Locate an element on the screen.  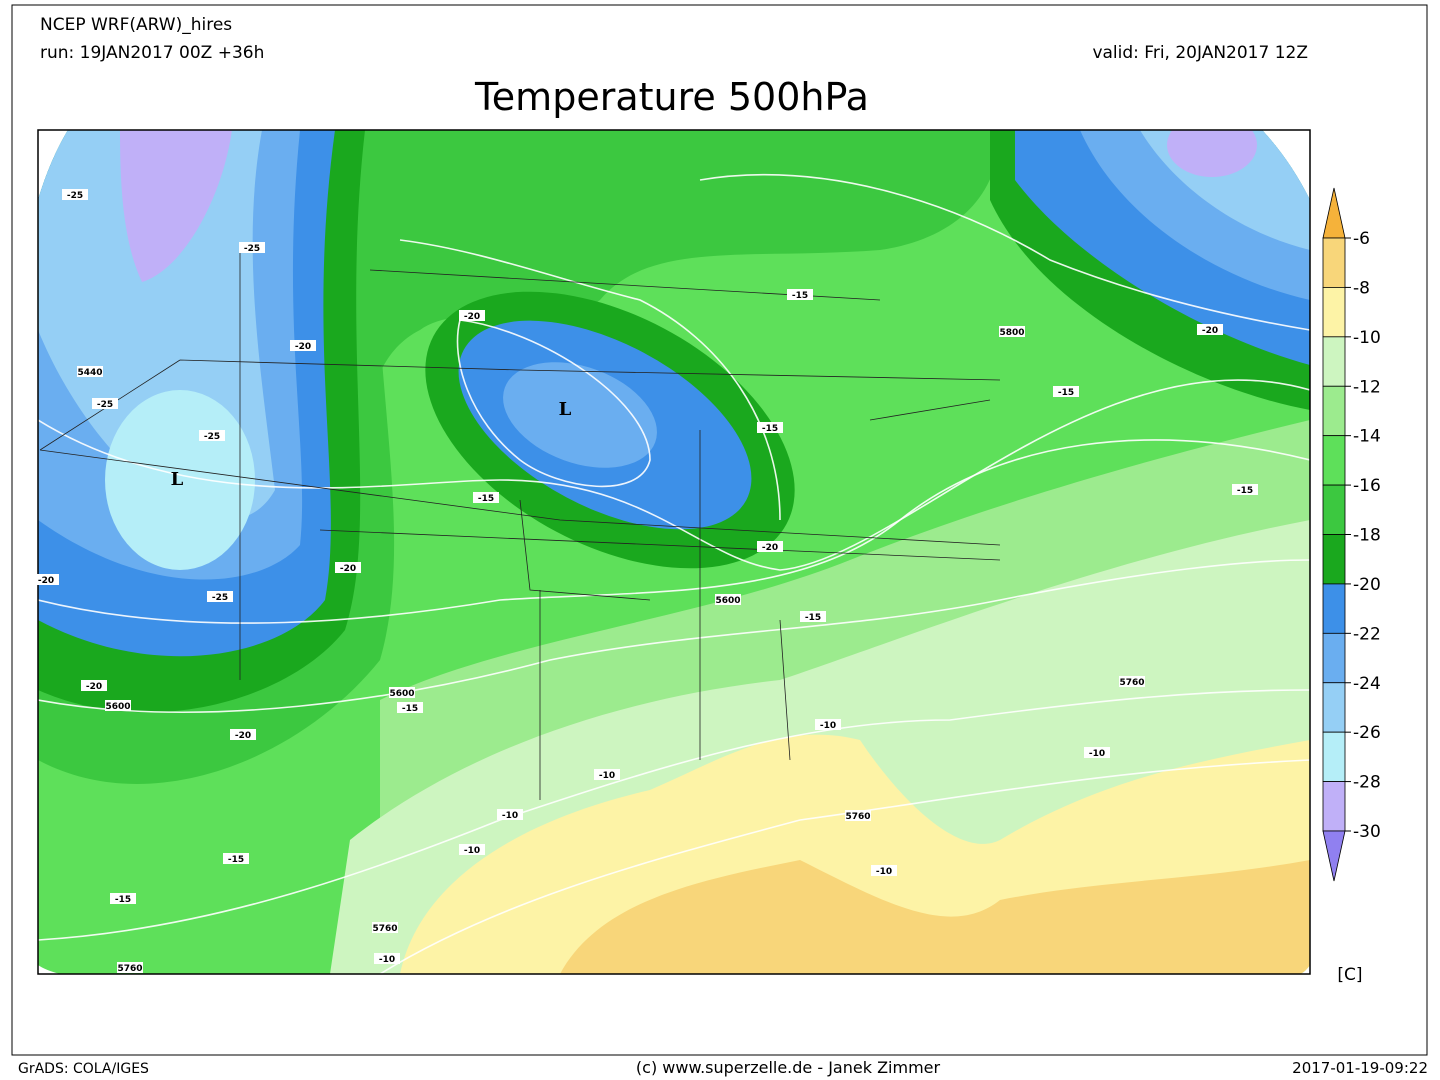
contour-label: 5440 is located at coordinates (89, 373).